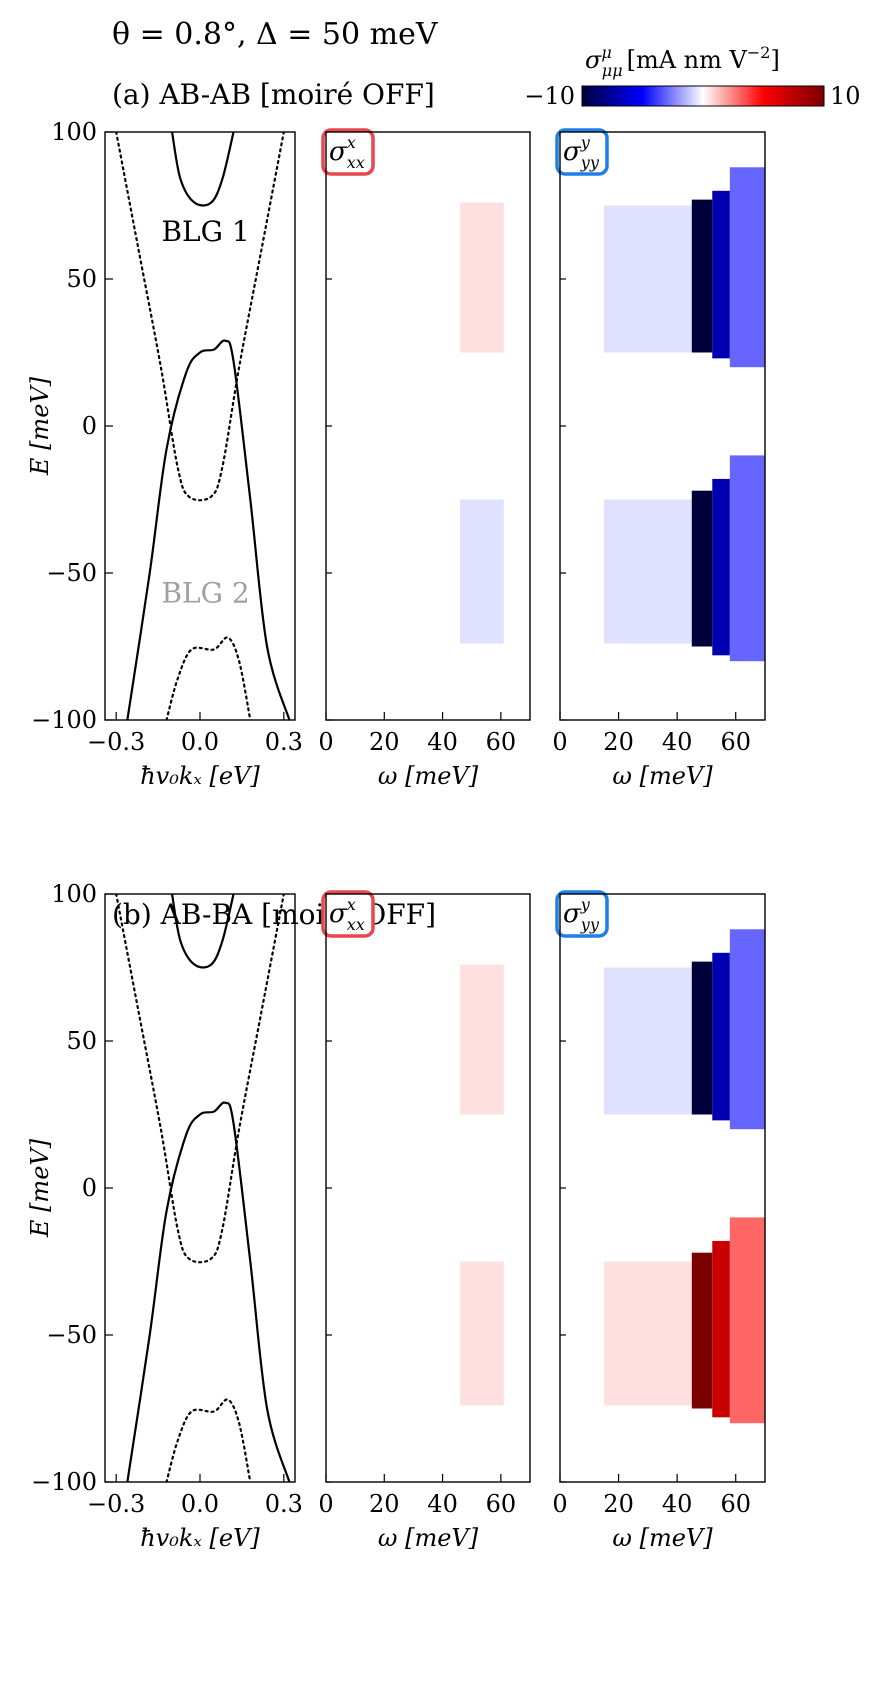 This screenshot has width=870, height=1689. What do you see at coordinates (687, 60) in the screenshot?
I see `colorbar-label-units: [mA nm V` at bounding box center [687, 60].